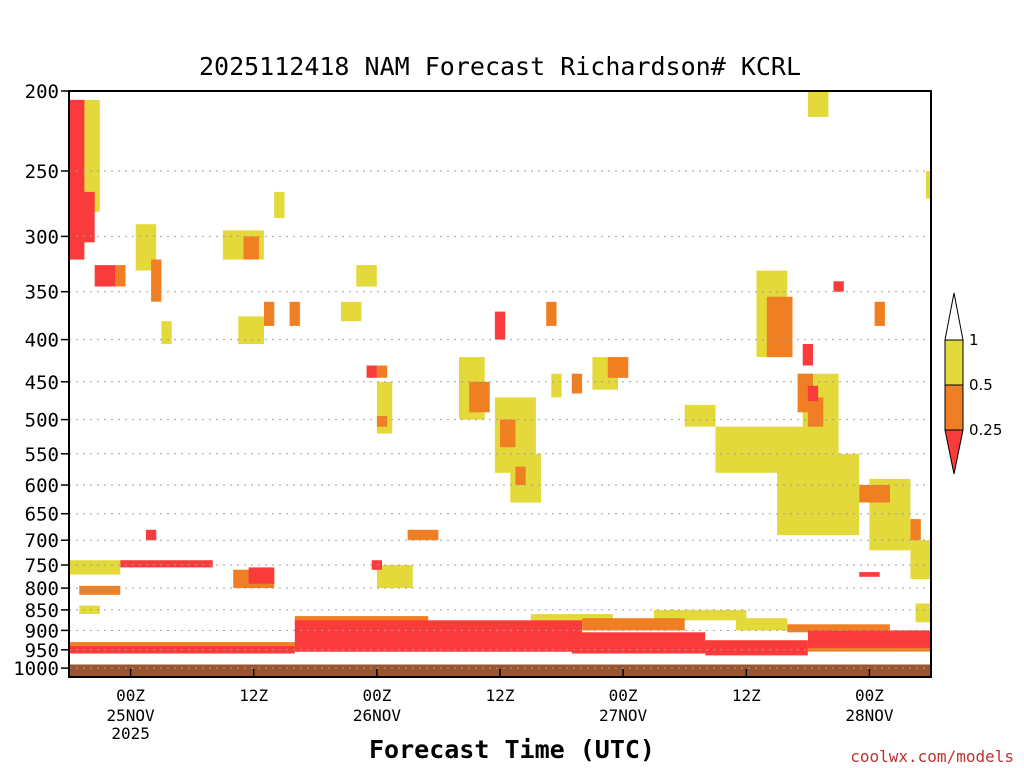 The image size is (1024, 768). I want to click on legend-label: 0.25, so click(985, 430).